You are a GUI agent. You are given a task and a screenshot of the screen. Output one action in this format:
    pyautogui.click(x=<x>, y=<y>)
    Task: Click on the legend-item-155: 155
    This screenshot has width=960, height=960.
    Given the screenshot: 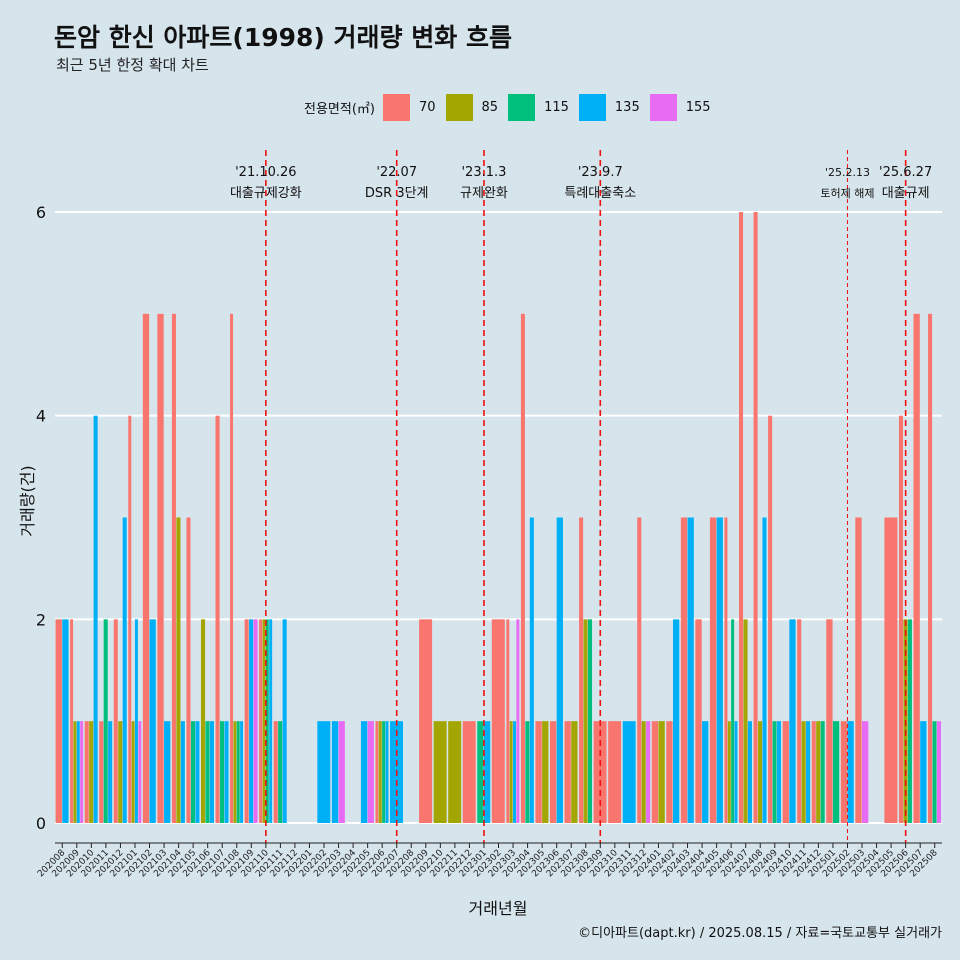 What is the action you would take?
    pyautogui.click(x=680, y=107)
    